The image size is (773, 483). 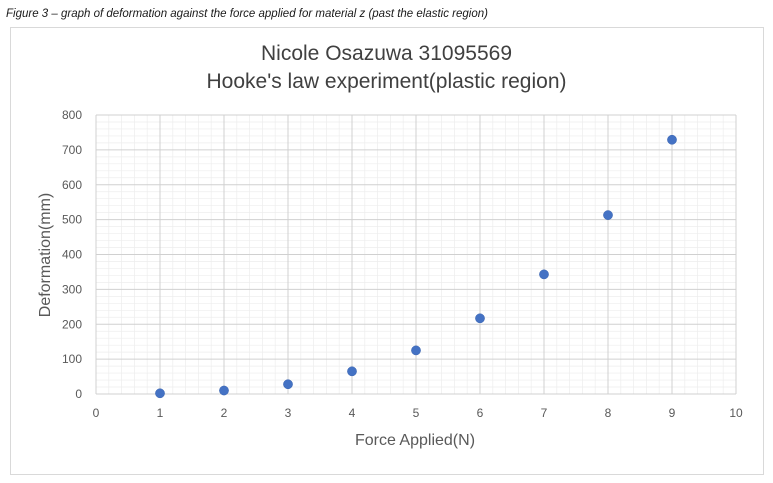 What do you see at coordinates (78, 394) in the screenshot?
I see `y-tick-label: 0` at bounding box center [78, 394].